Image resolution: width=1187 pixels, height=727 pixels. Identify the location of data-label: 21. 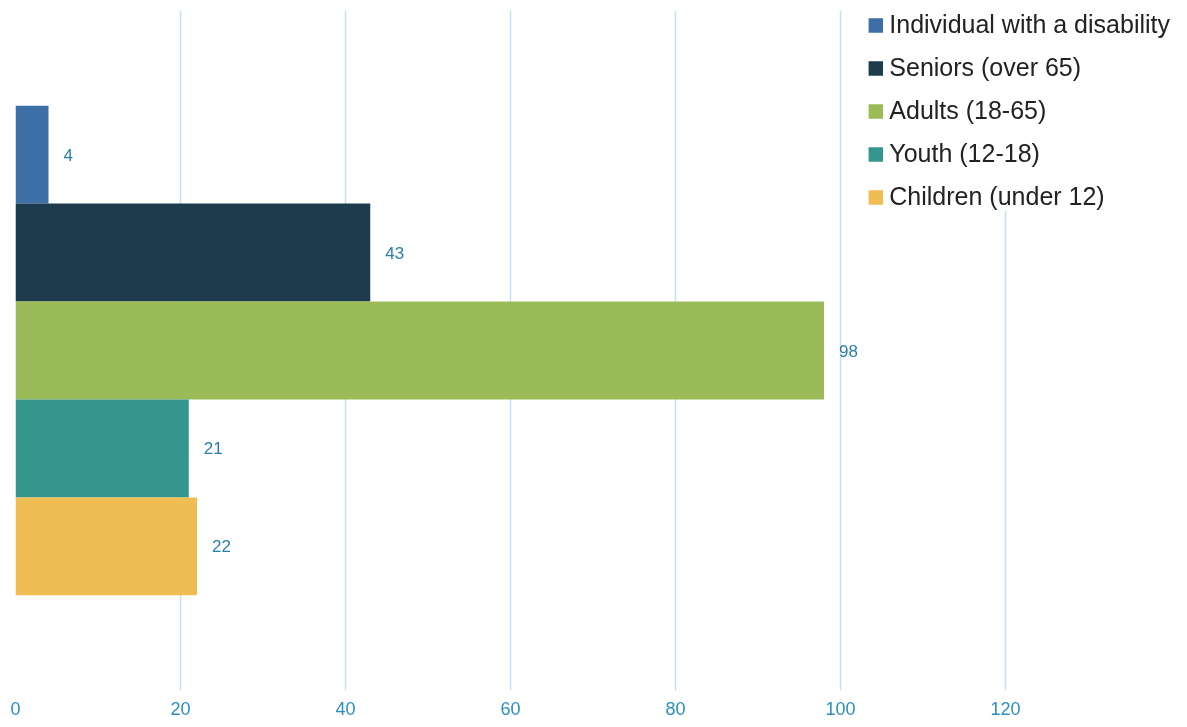
(213, 449).